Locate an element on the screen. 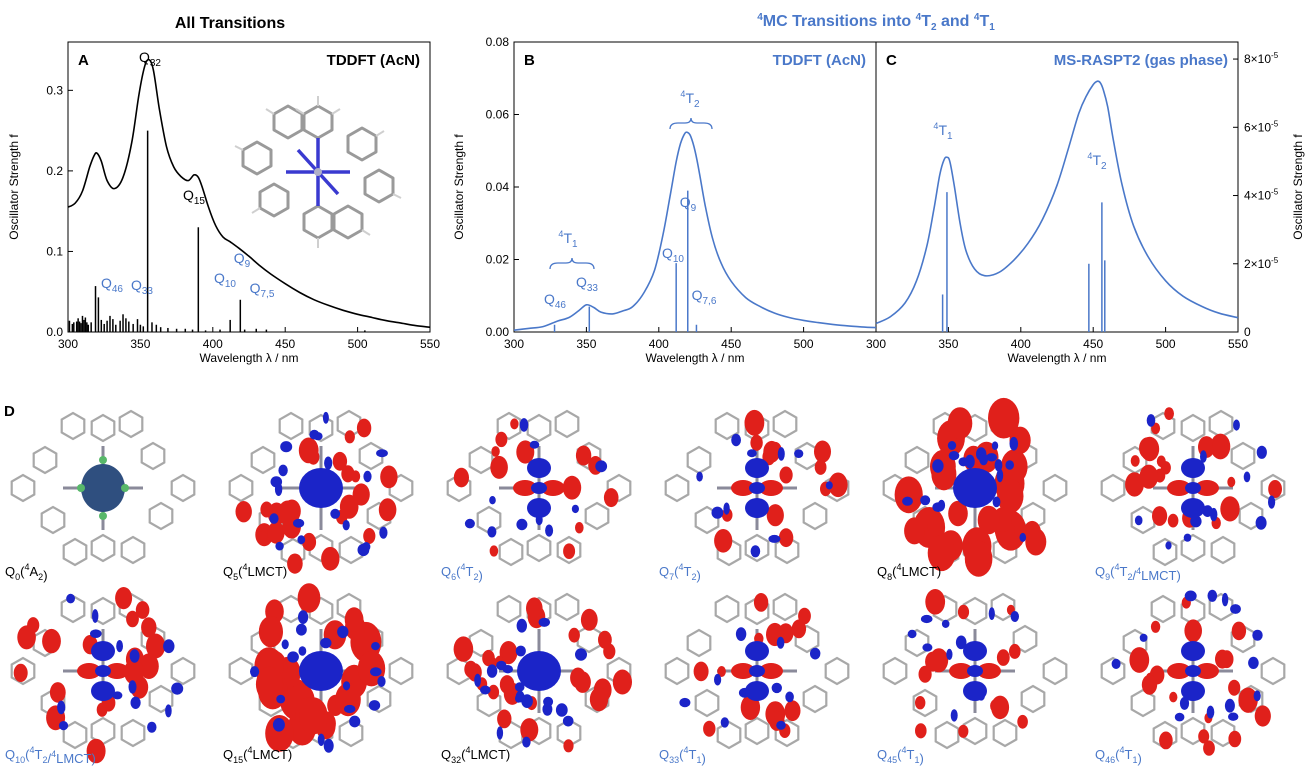 This screenshot has height=768, width=1311. state-label: Q33(4T1) is located at coordinates (682, 755).